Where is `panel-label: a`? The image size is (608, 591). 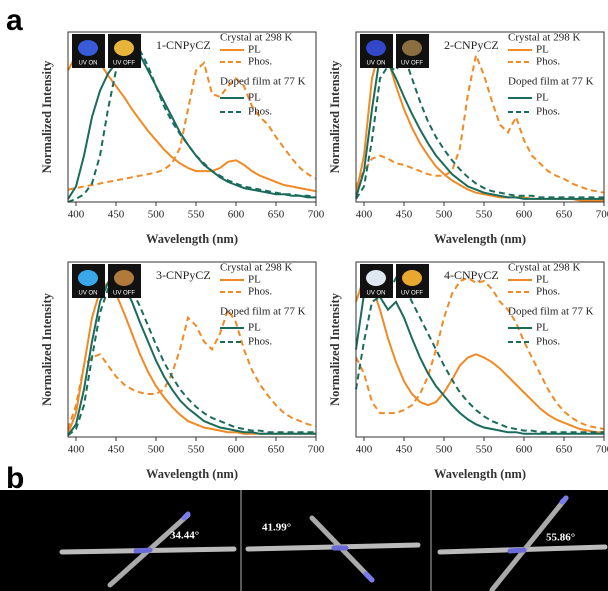
panel-label: a is located at coordinates (14, 20).